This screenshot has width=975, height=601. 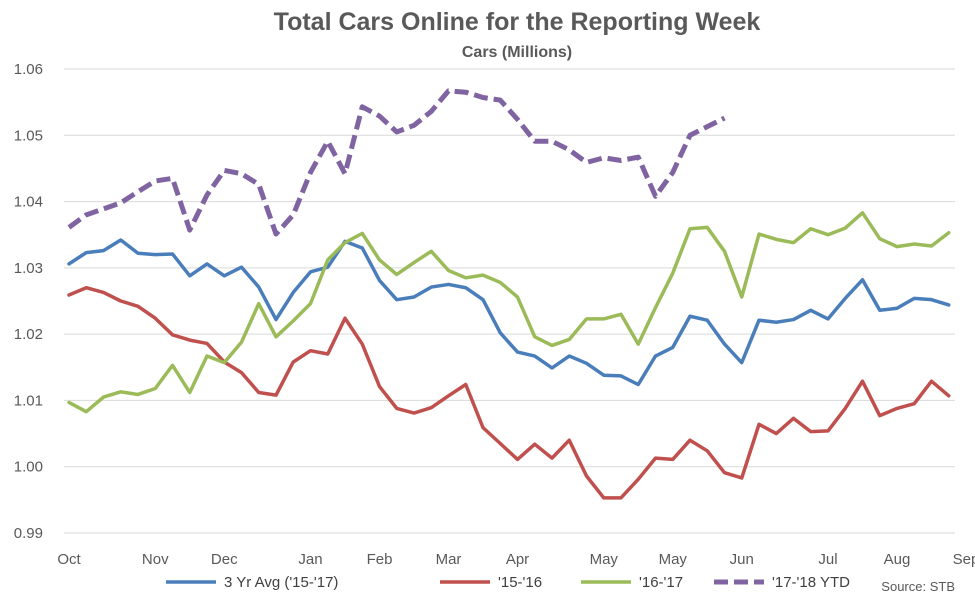 I want to click on y-tick-label: 0.99, so click(x=28, y=533).